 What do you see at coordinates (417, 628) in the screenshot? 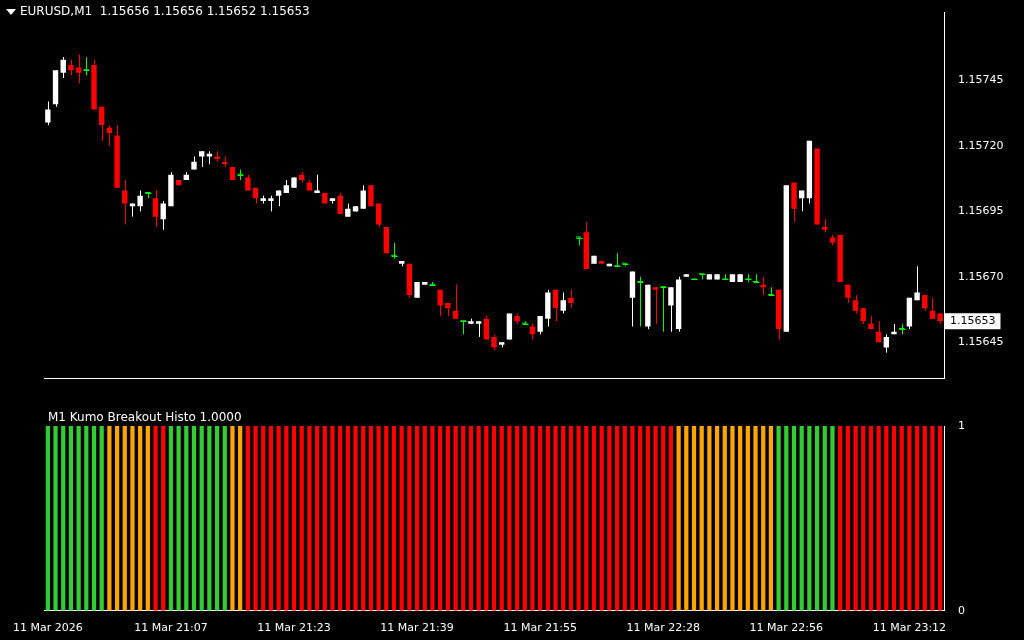
I see `x-tick-label: 11 Mar 21:39` at bounding box center [417, 628].